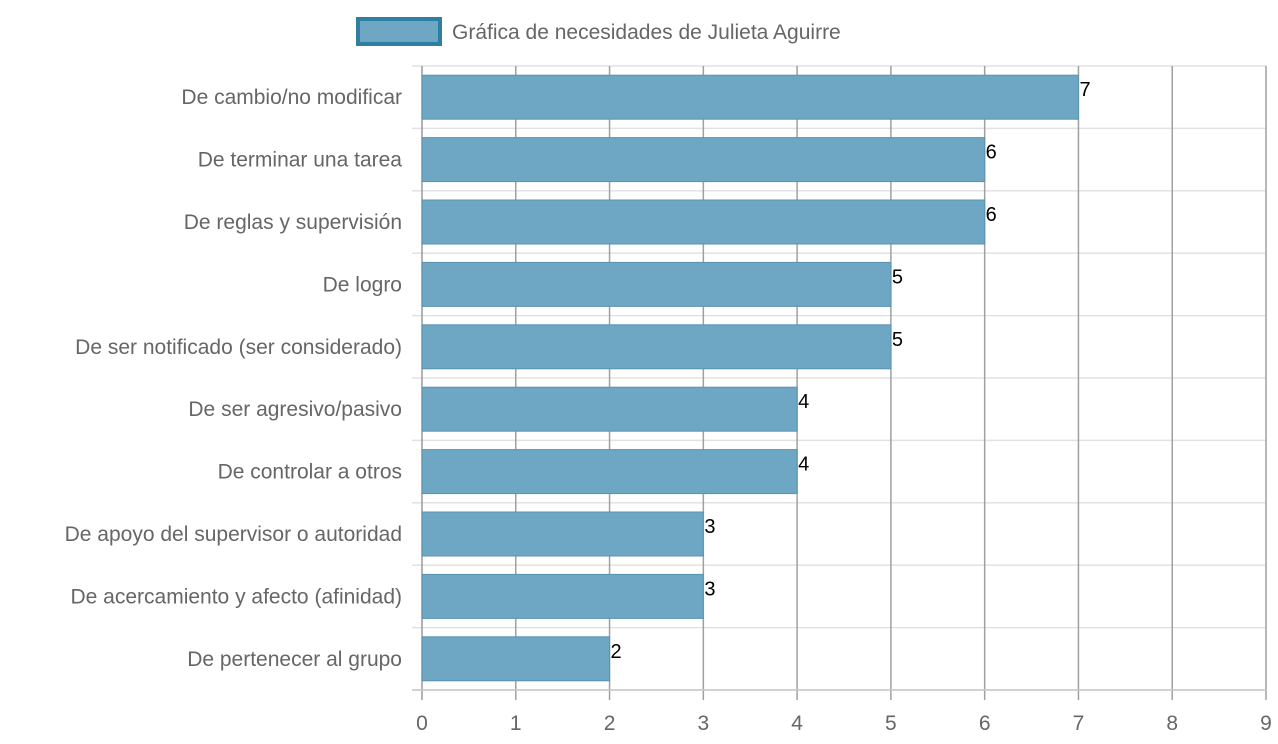 This screenshot has width=1278, height=744. Describe the element at coordinates (516, 723) in the screenshot. I see `x-tick-label: 1` at that location.